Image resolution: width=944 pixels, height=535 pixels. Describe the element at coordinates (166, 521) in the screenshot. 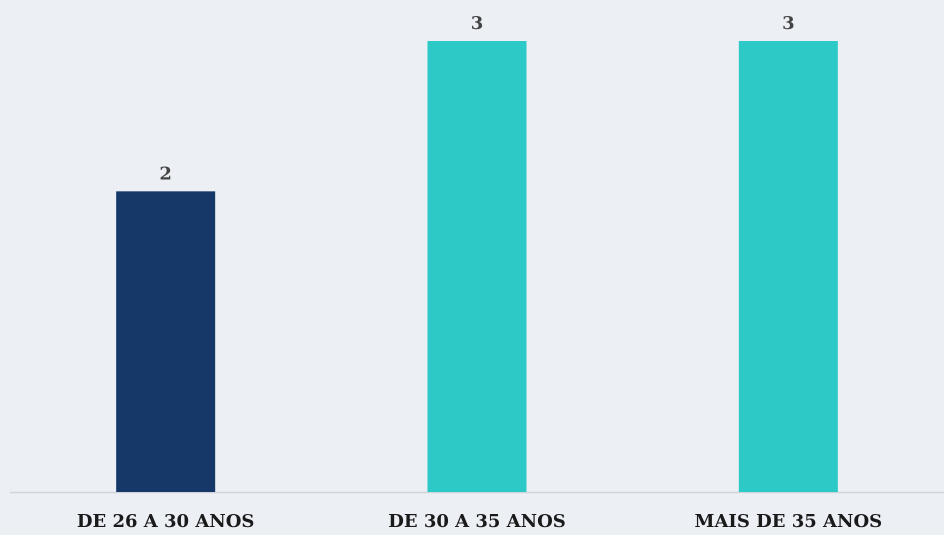

I see `category-label: DE 26 A 30 ANOS` at that location.